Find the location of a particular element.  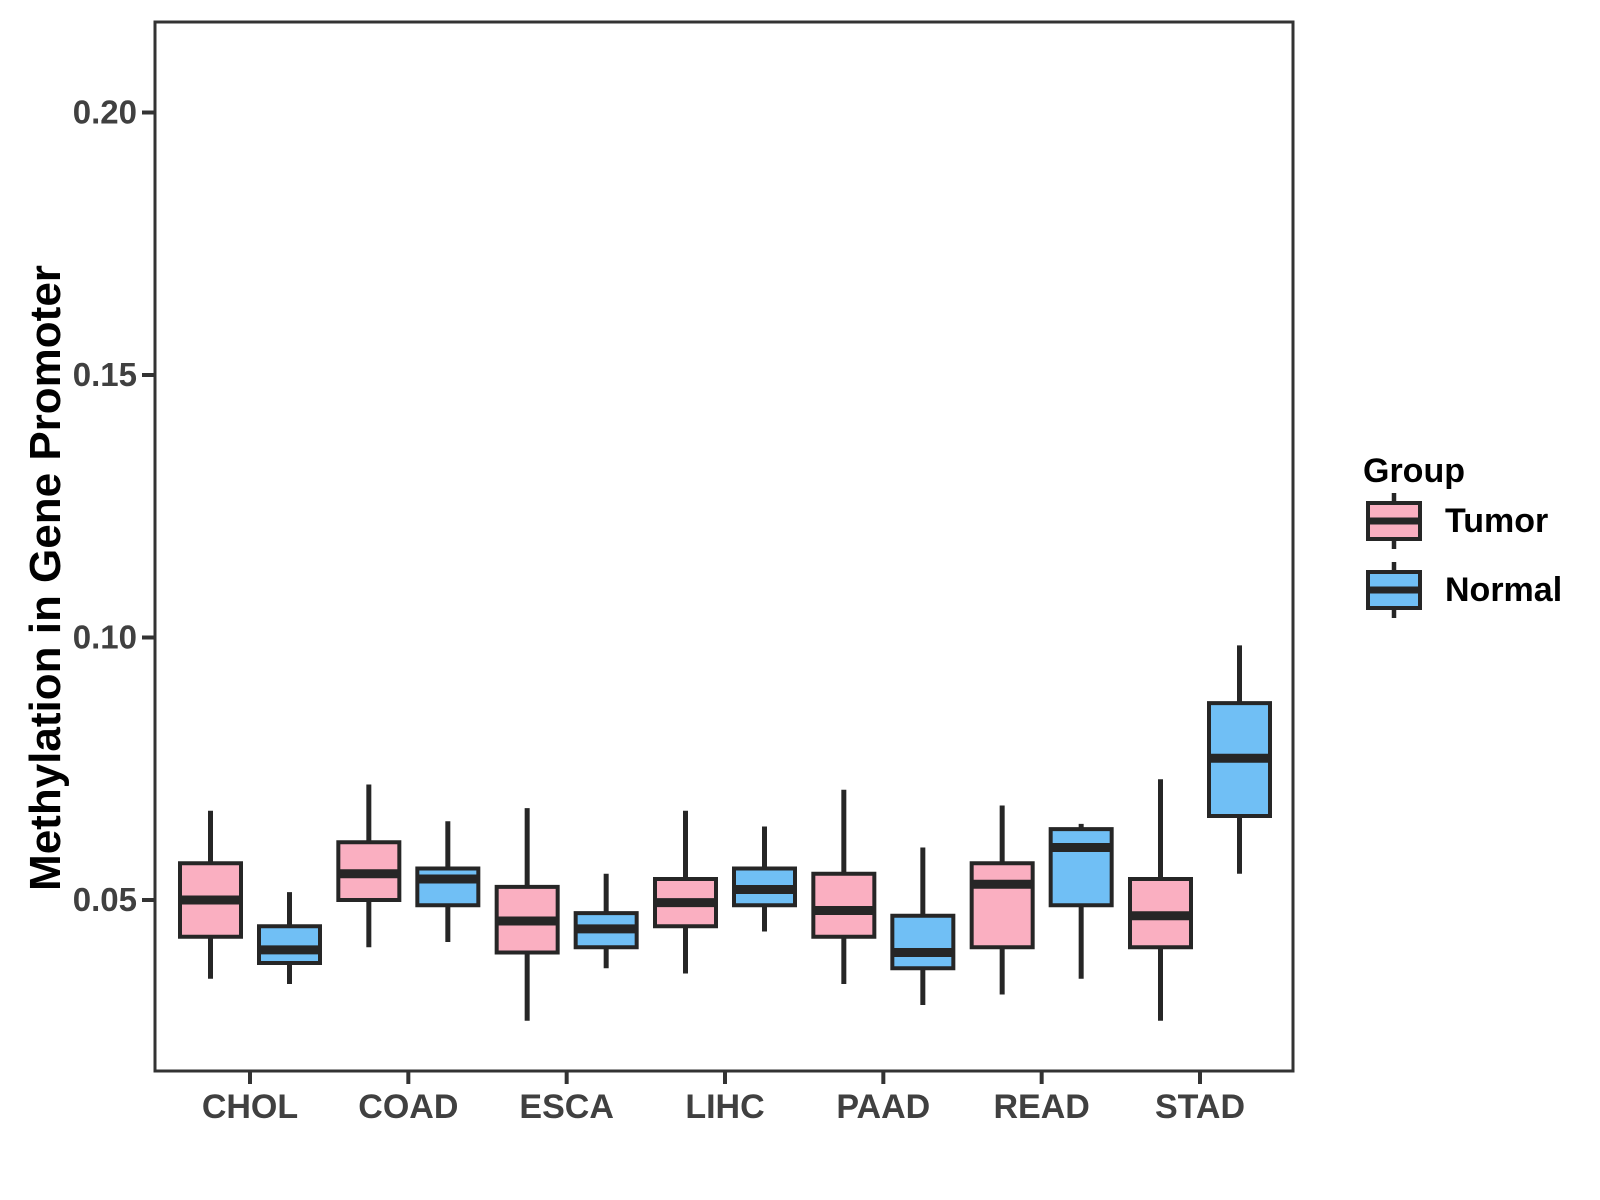

box-normal-read is located at coordinates (1081, 867).